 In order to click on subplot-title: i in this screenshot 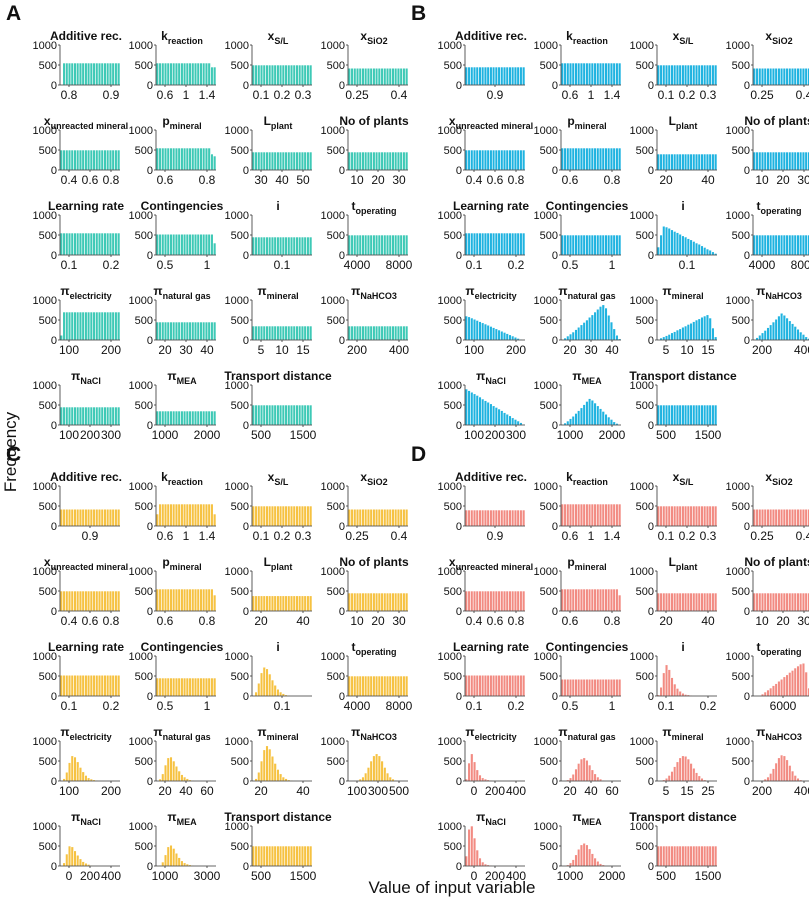, I will do `click(277, 647)`.